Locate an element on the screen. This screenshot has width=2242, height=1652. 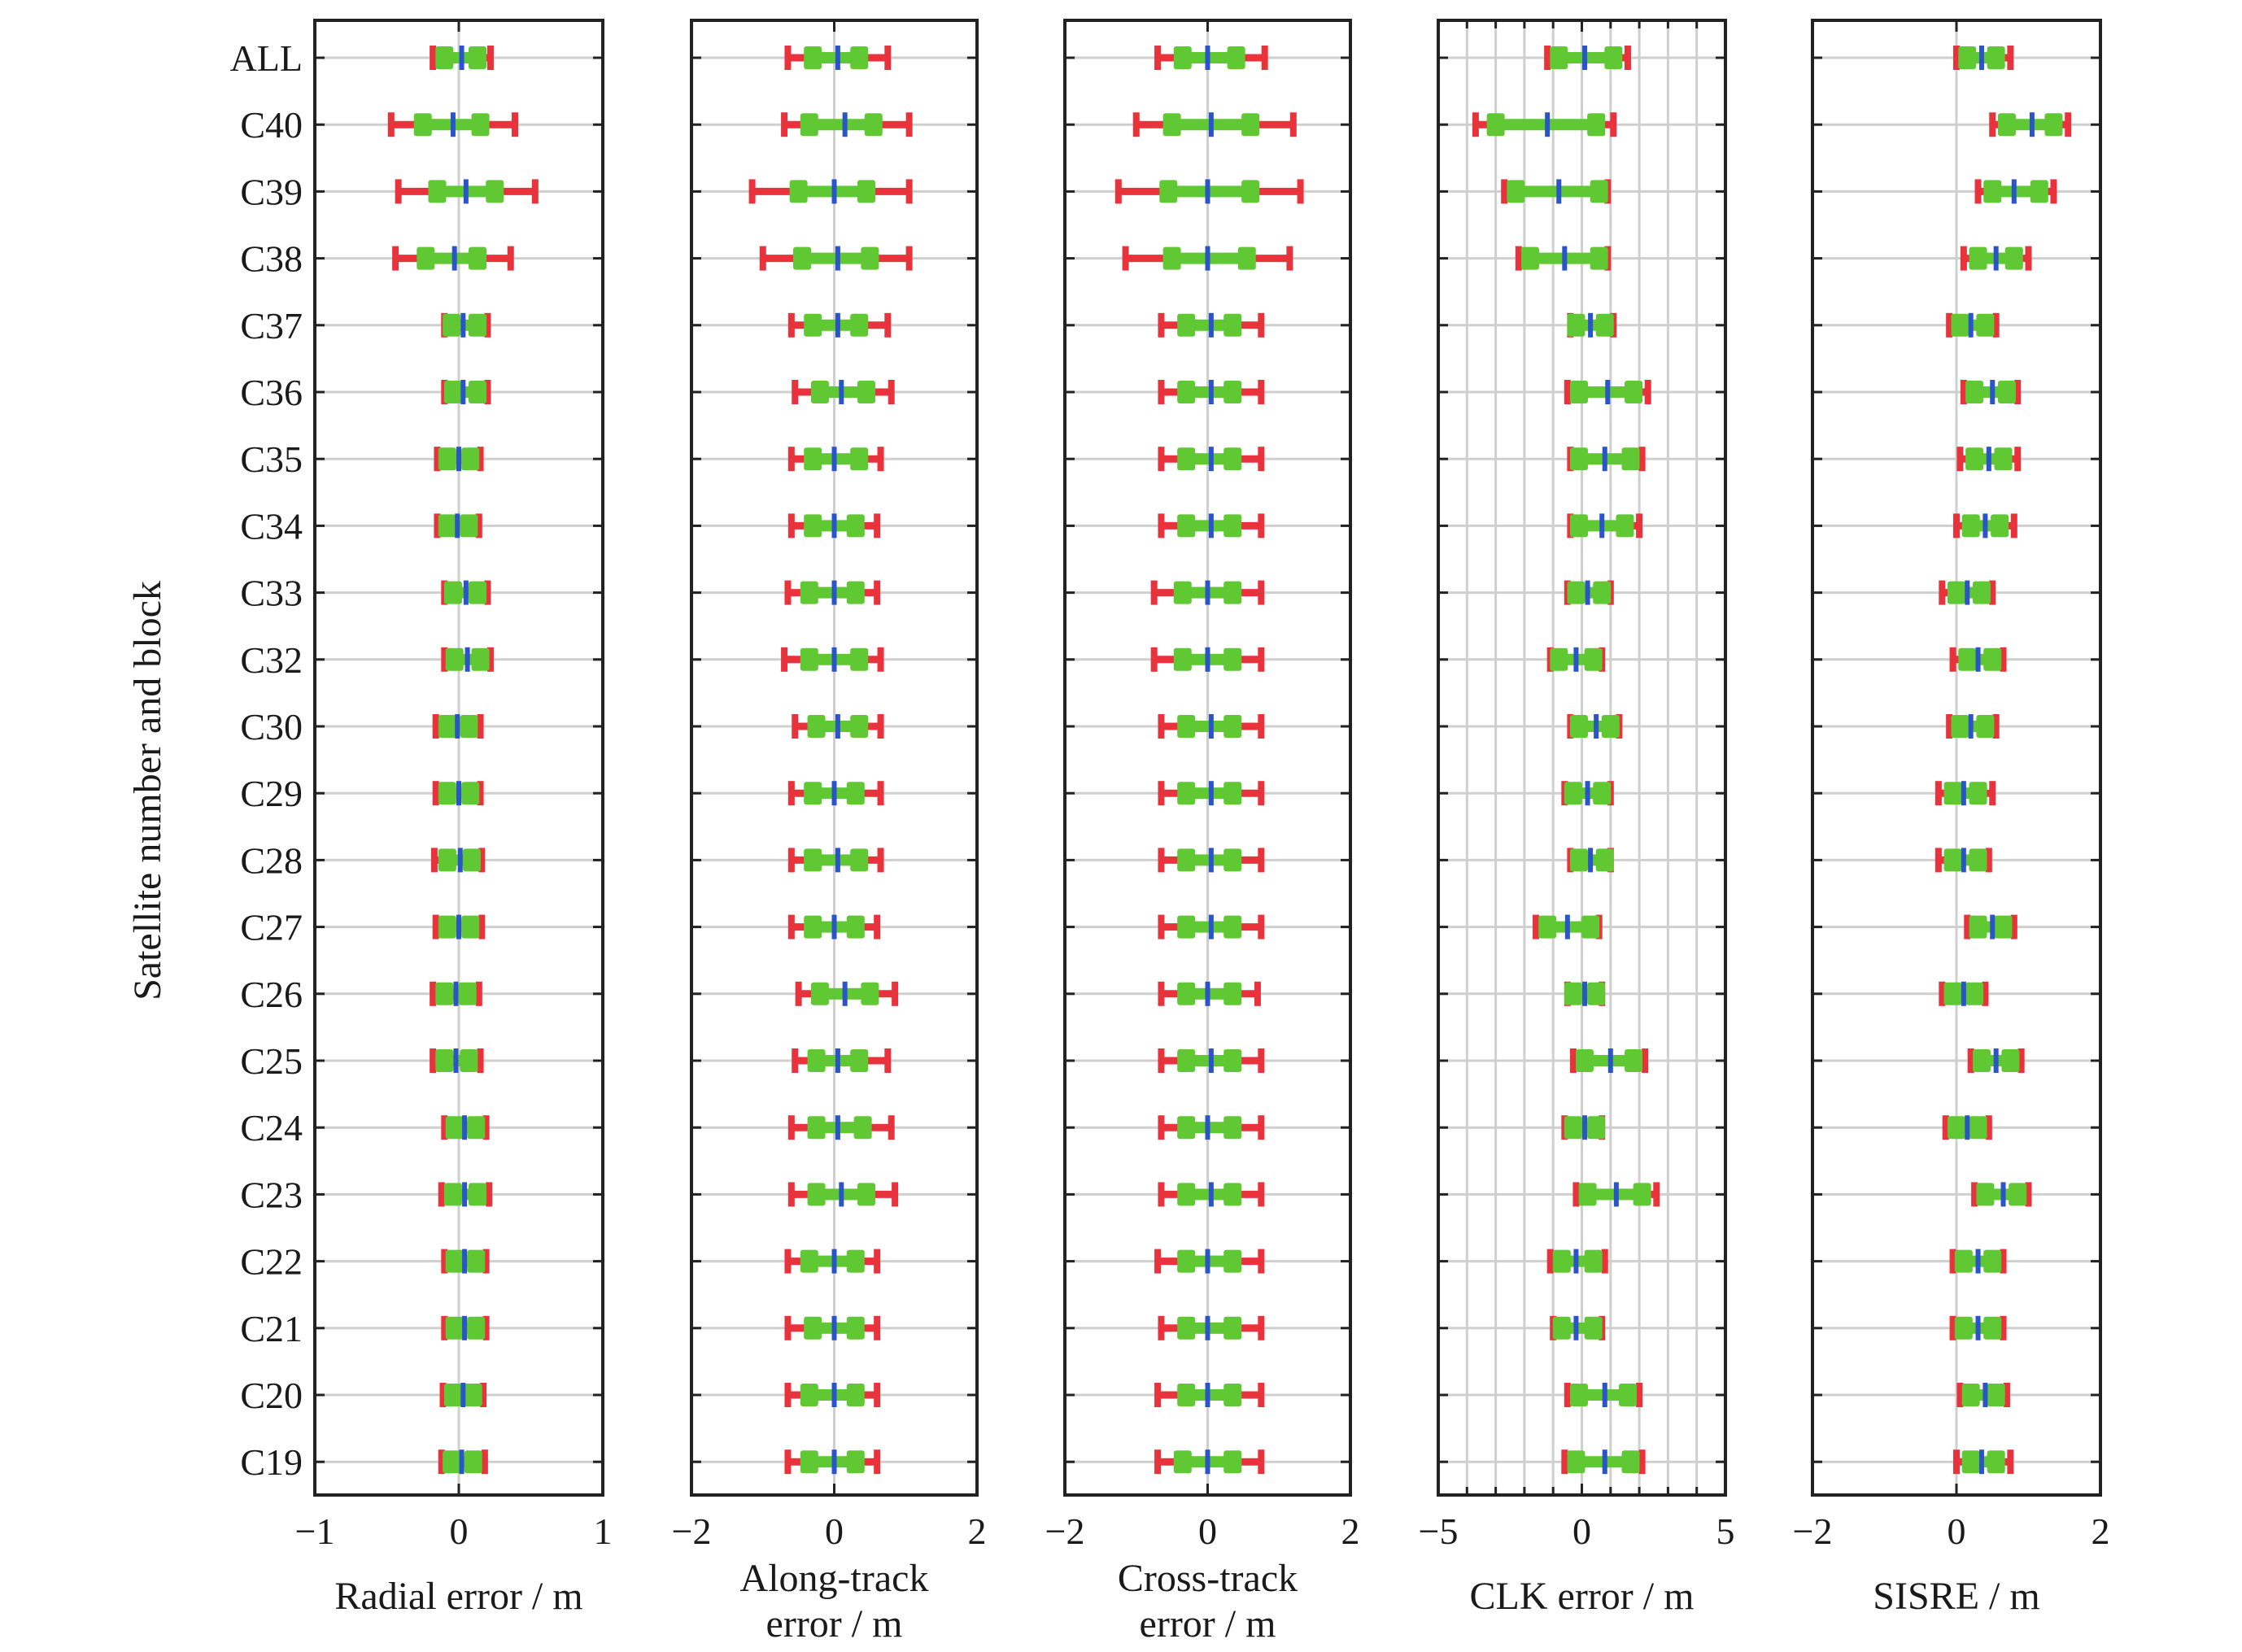
series-row-c33 is located at coordinates (832, 592).